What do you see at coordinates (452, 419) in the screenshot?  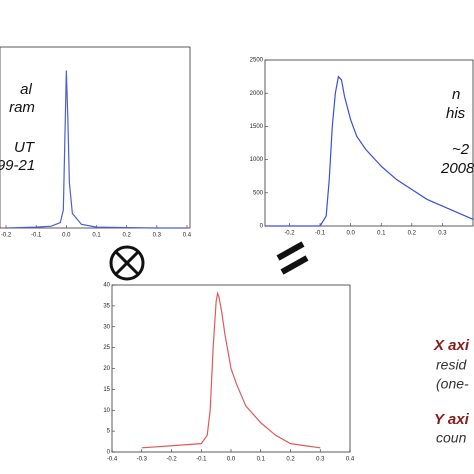 I see `annotation: Y axi` at bounding box center [452, 419].